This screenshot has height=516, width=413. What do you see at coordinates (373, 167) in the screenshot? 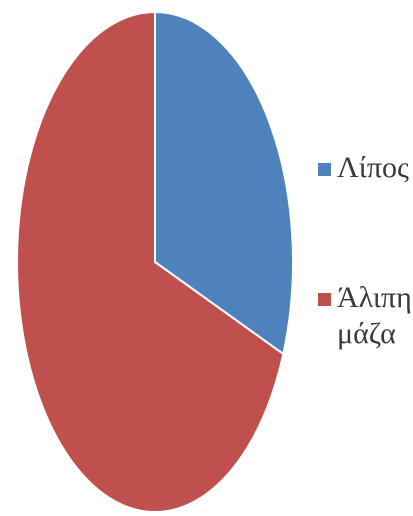
I see `legend-label-fat: Λίπος` at bounding box center [373, 167].